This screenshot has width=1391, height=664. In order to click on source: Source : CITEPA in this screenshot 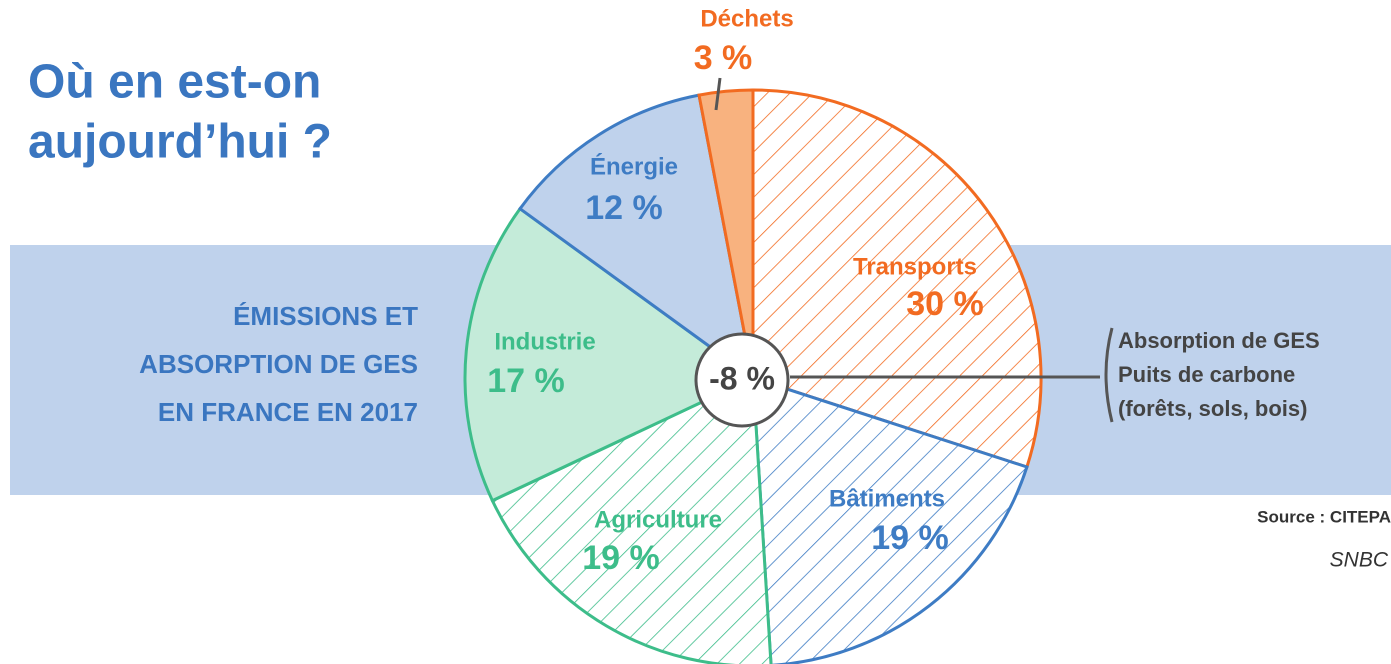, I will do `click(1324, 516)`.